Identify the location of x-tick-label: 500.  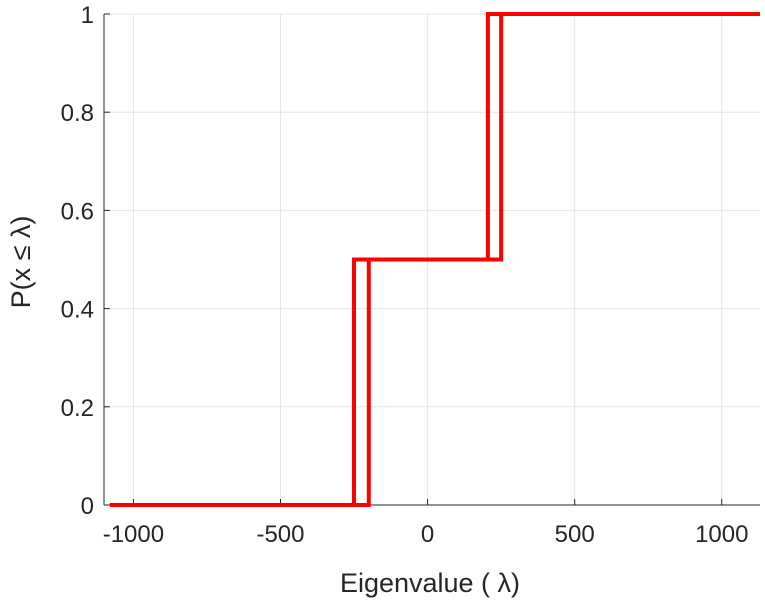
(575, 534).